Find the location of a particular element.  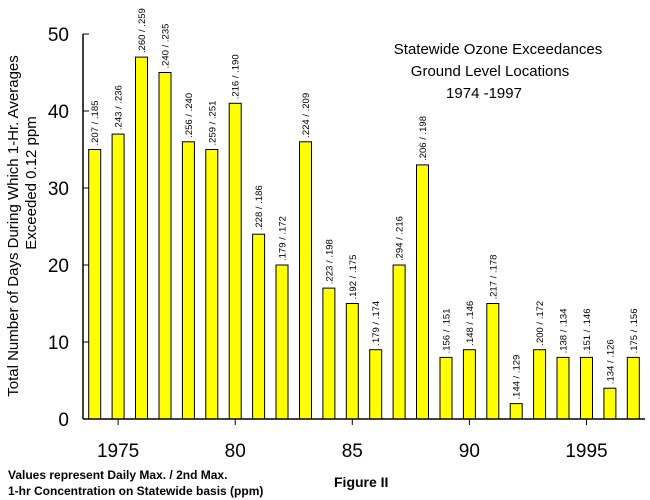

bar-1981 is located at coordinates (259, 326).